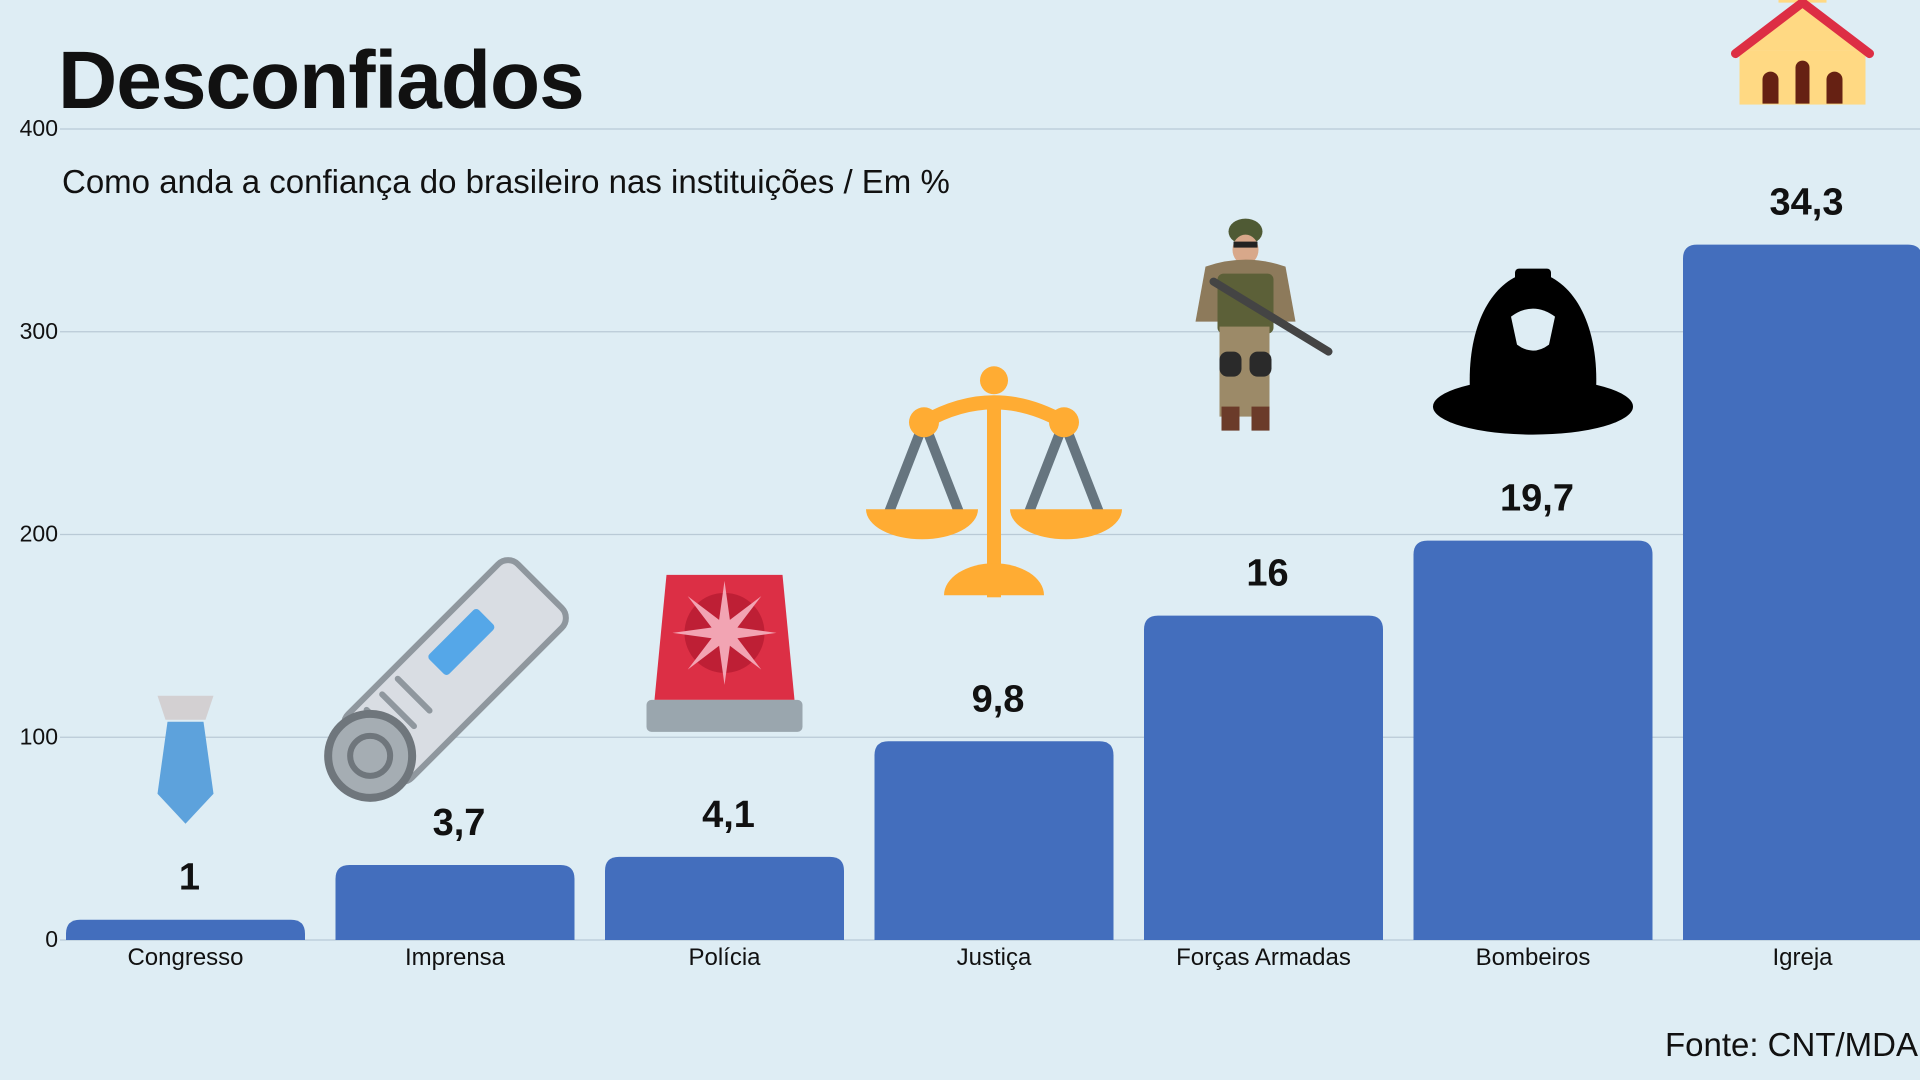 The width and height of the screenshot is (1920, 1080). Describe the element at coordinates (39, 331) in the screenshot. I see `y-tick-label: 300` at that location.